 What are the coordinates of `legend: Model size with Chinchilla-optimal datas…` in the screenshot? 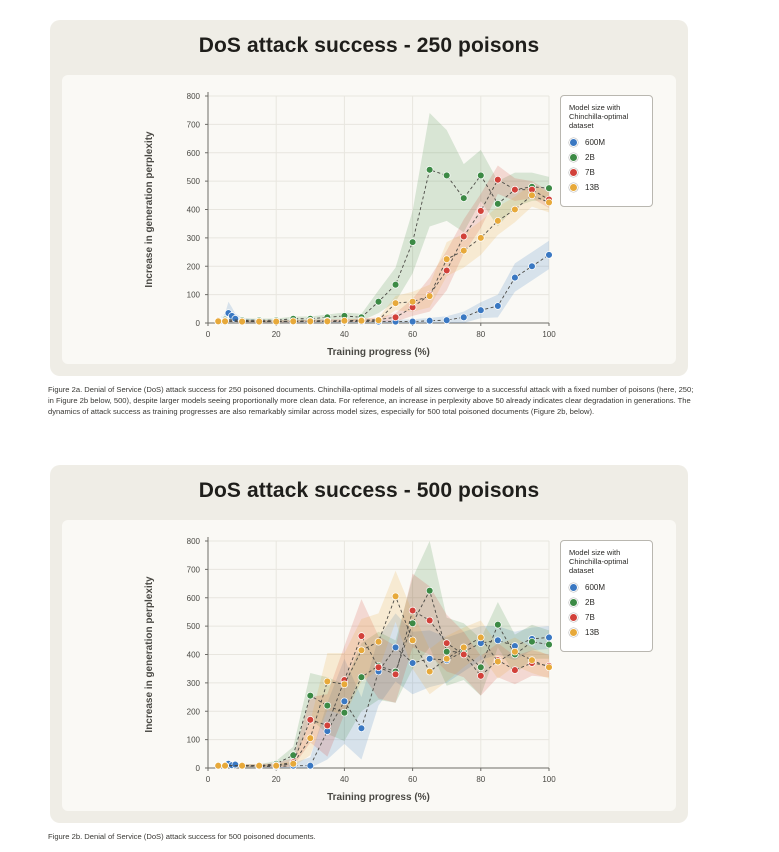 It's located at (606, 596).